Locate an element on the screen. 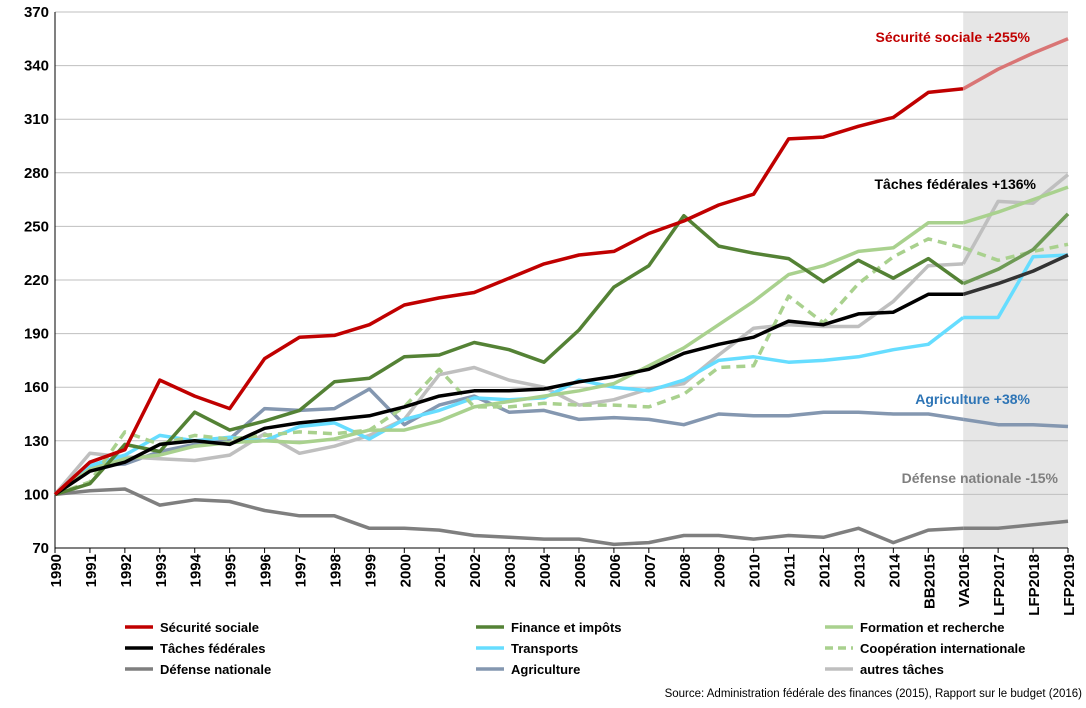  y-tick-label: 130 is located at coordinates (36, 441).